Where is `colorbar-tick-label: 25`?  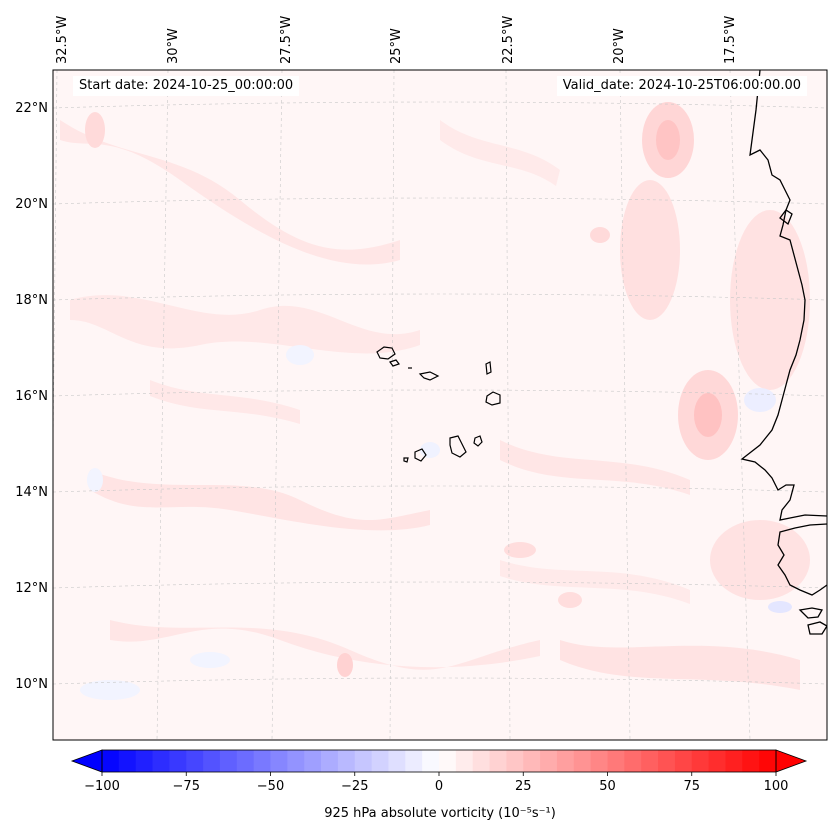 colorbar-tick-label: 25 is located at coordinates (523, 786).